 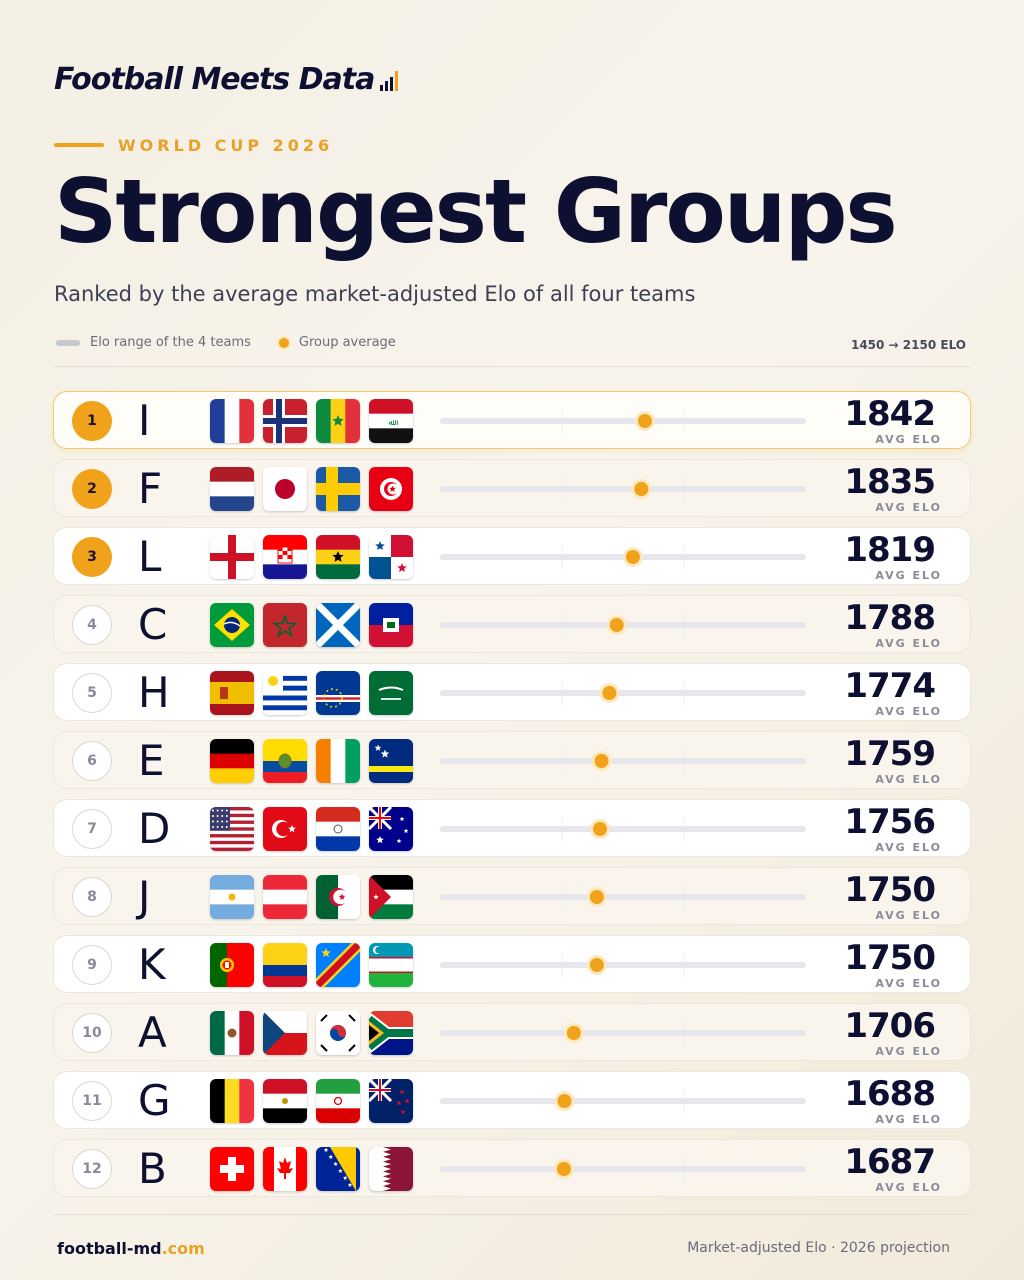 I want to click on footer-note: Market-adjusted Elo · 2026 projection, so click(x=818, y=1248).